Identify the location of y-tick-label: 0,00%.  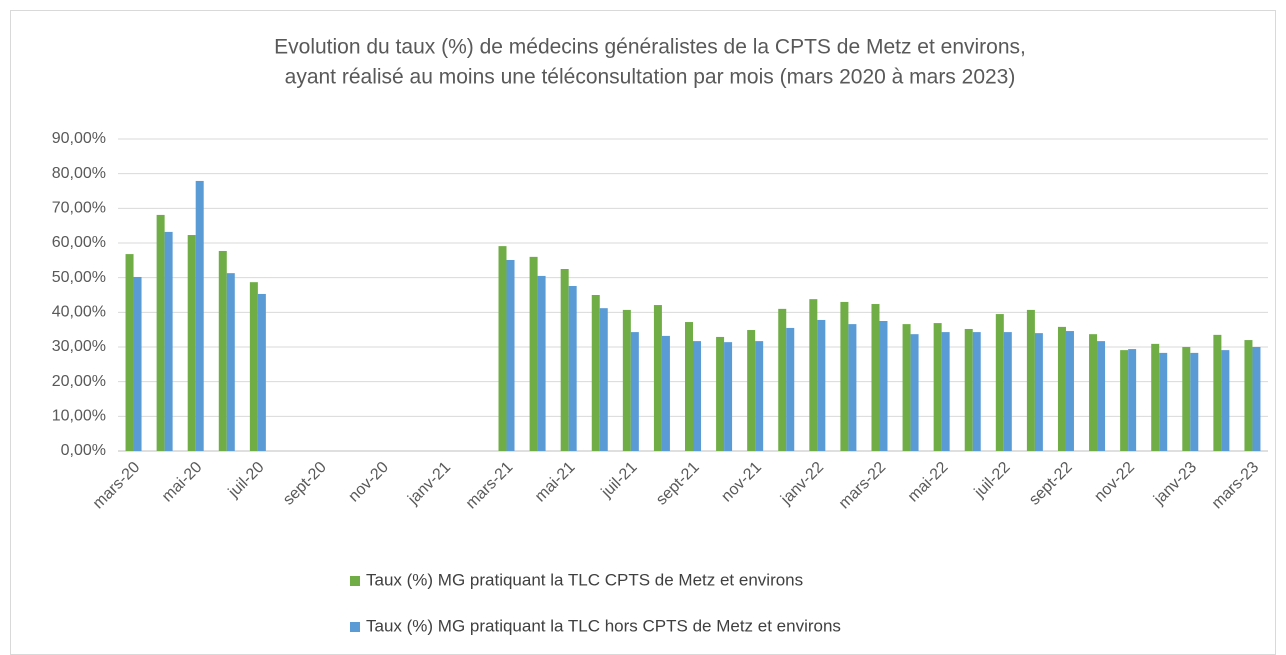
(83, 450).